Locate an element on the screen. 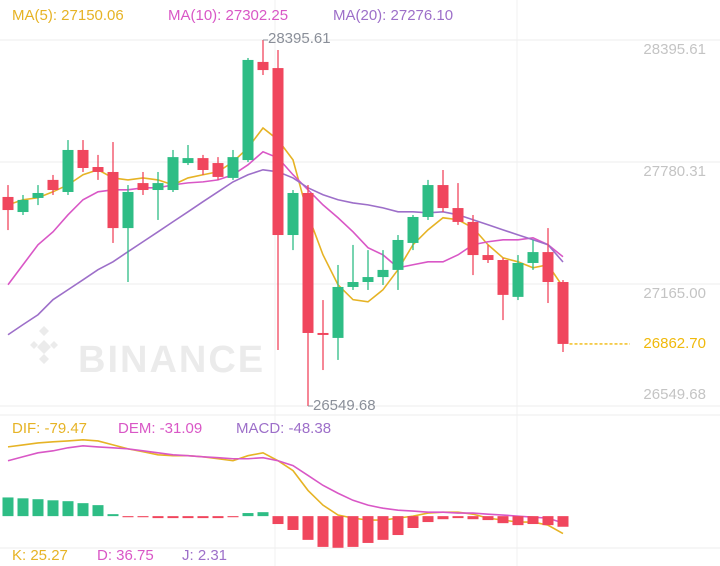 Image resolution: width=720 pixels, height=566 pixels. legend-entry: J: 2.31 is located at coordinates (204, 555).